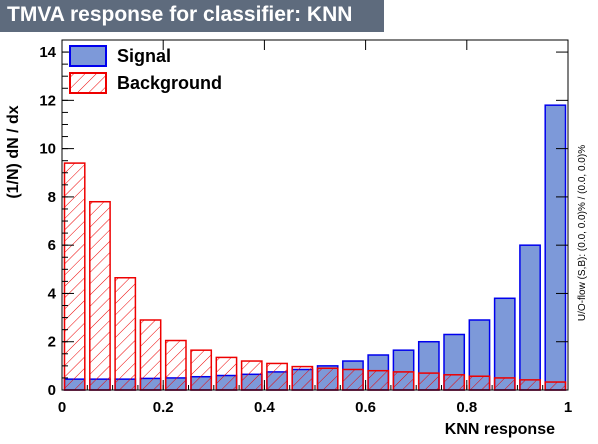 Image resolution: width=598 pixels, height=444 pixels. What do you see at coordinates (47, 149) in the screenshot?
I see `y-tick-label: 10` at bounding box center [47, 149].